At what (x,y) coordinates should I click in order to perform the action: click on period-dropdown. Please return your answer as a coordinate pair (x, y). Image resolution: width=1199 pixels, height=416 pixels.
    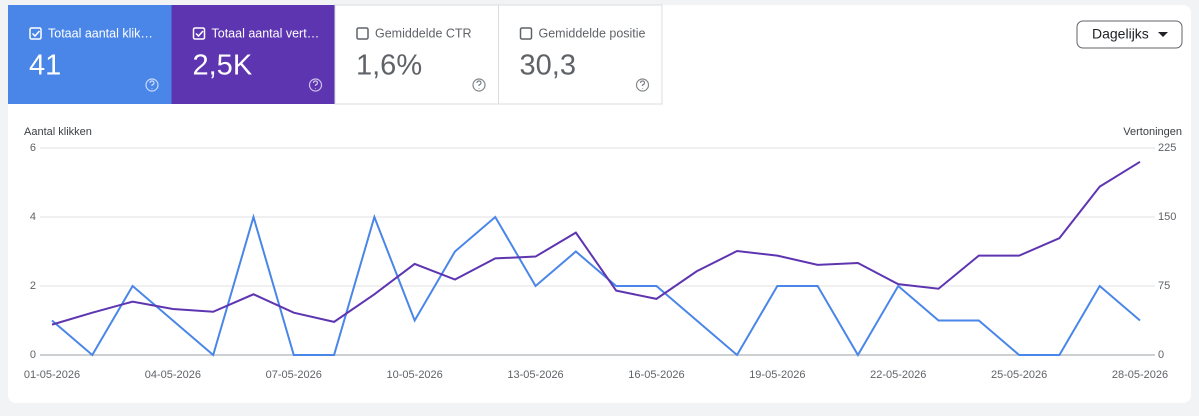
    Looking at the image, I should click on (1129, 34).